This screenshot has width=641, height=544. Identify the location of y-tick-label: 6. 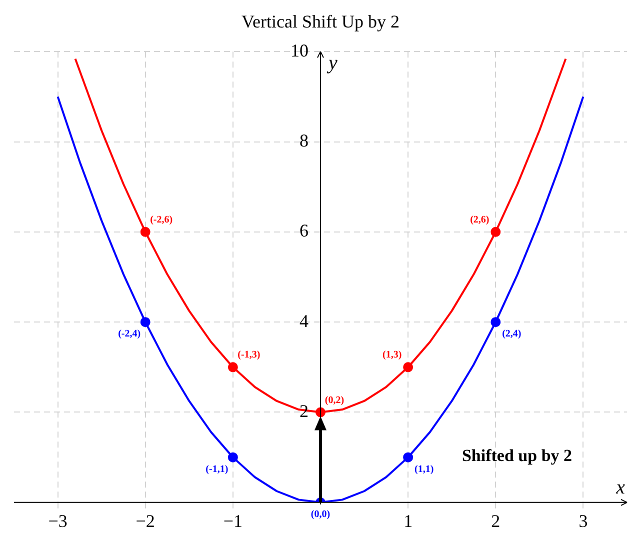
(304, 230).